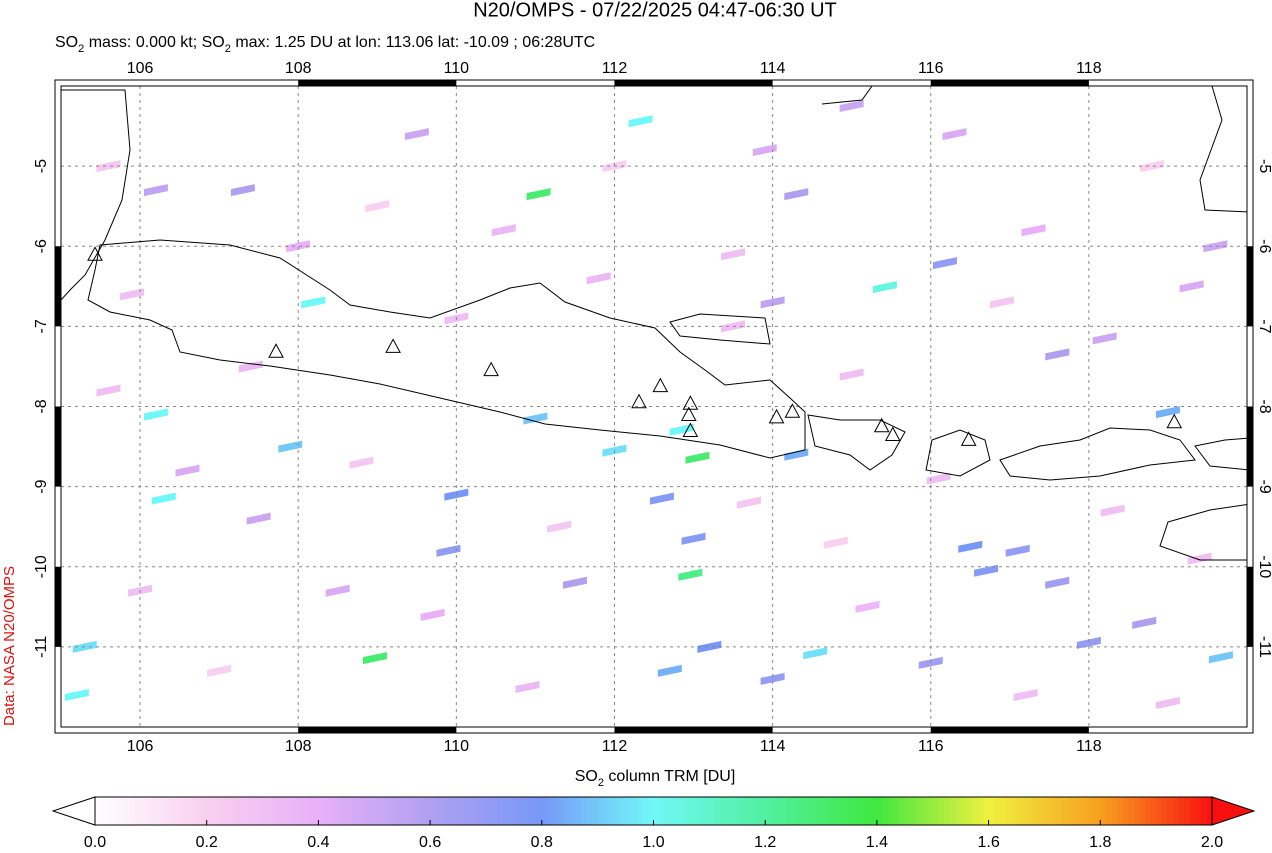 The height and width of the screenshot is (853, 1272). What do you see at coordinates (1264, 566) in the screenshot?
I see `y-tick-label: -10` at bounding box center [1264, 566].